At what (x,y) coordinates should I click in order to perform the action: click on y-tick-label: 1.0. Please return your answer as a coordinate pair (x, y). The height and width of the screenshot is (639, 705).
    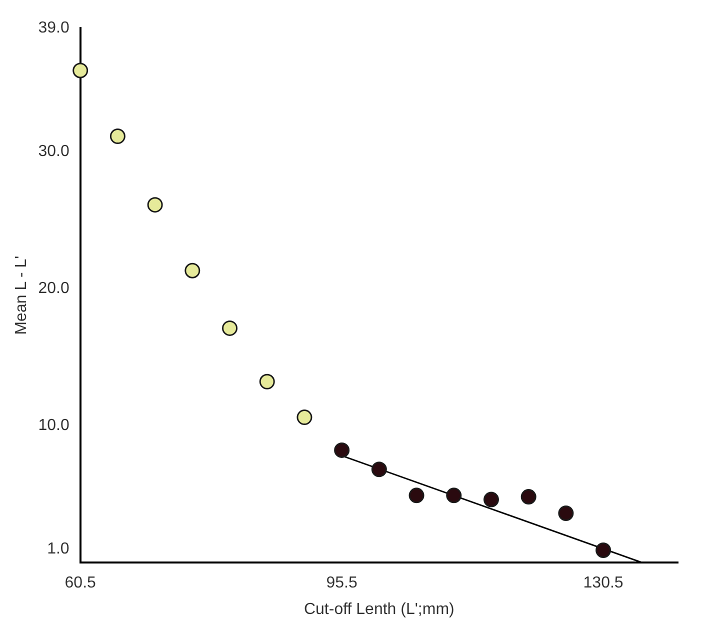
    Looking at the image, I should click on (58, 549).